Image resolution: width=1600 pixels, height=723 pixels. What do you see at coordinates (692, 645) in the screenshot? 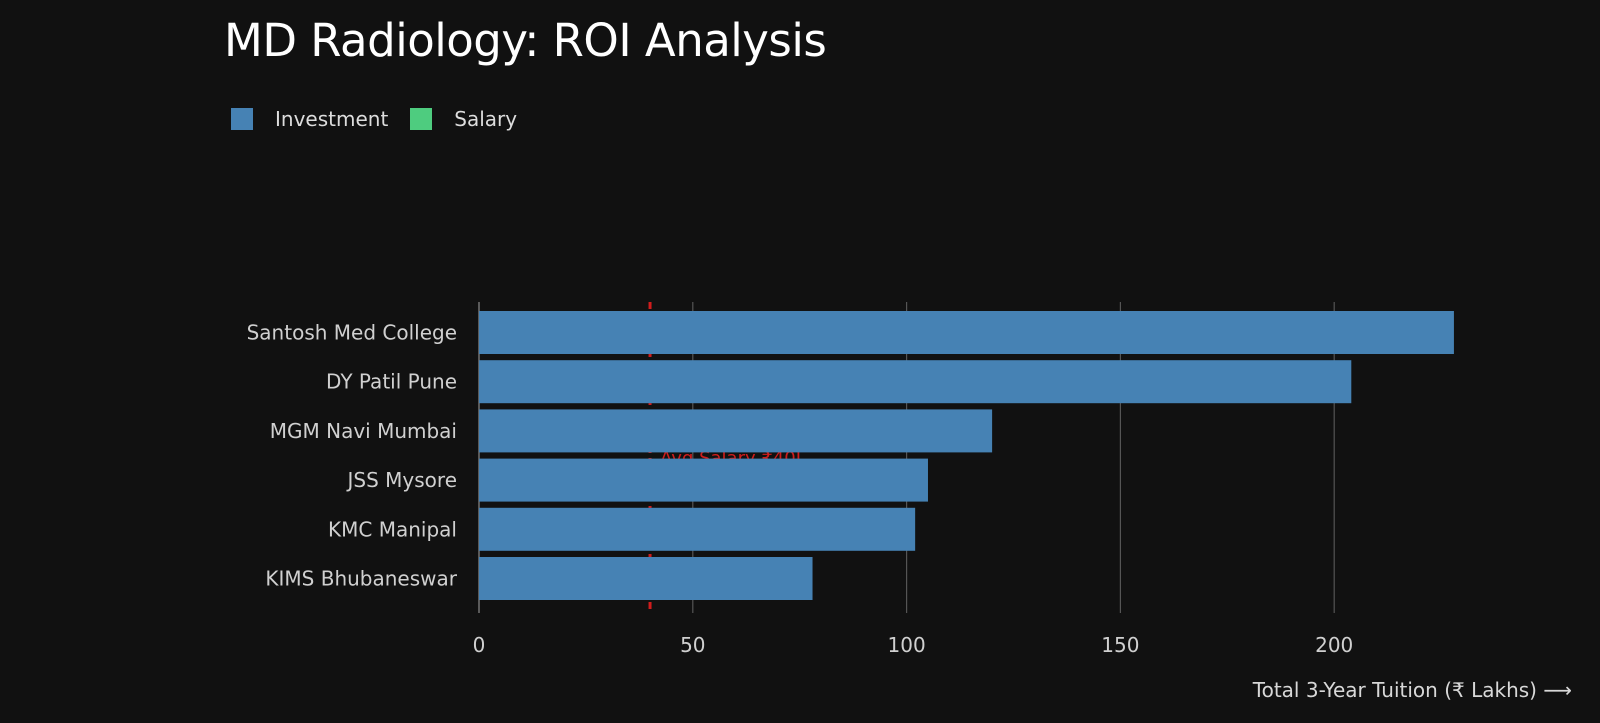
I see `x-tick-label-50: 50` at bounding box center [692, 645].